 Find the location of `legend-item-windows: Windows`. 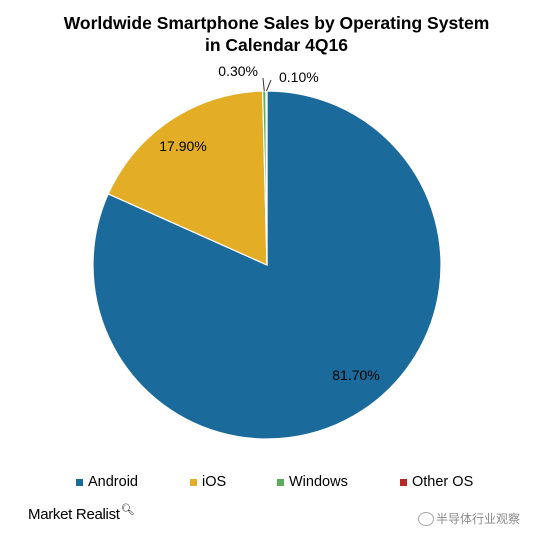

legend-item-windows: Windows is located at coordinates (312, 482).